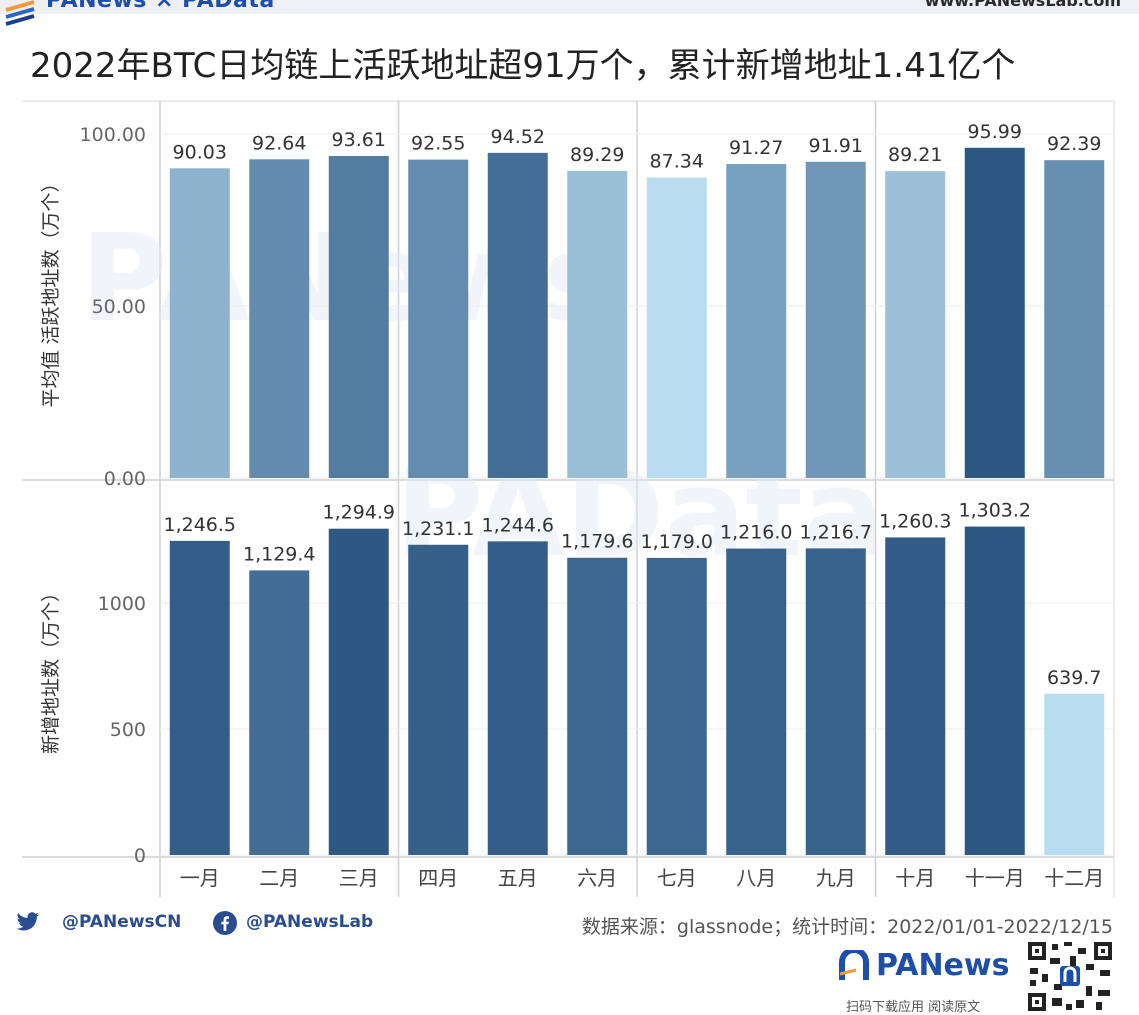 Image resolution: width=1139 pixels, height=1015 pixels. What do you see at coordinates (358, 513) in the screenshot?
I see `data-label: 1,294.9` at bounding box center [358, 513].